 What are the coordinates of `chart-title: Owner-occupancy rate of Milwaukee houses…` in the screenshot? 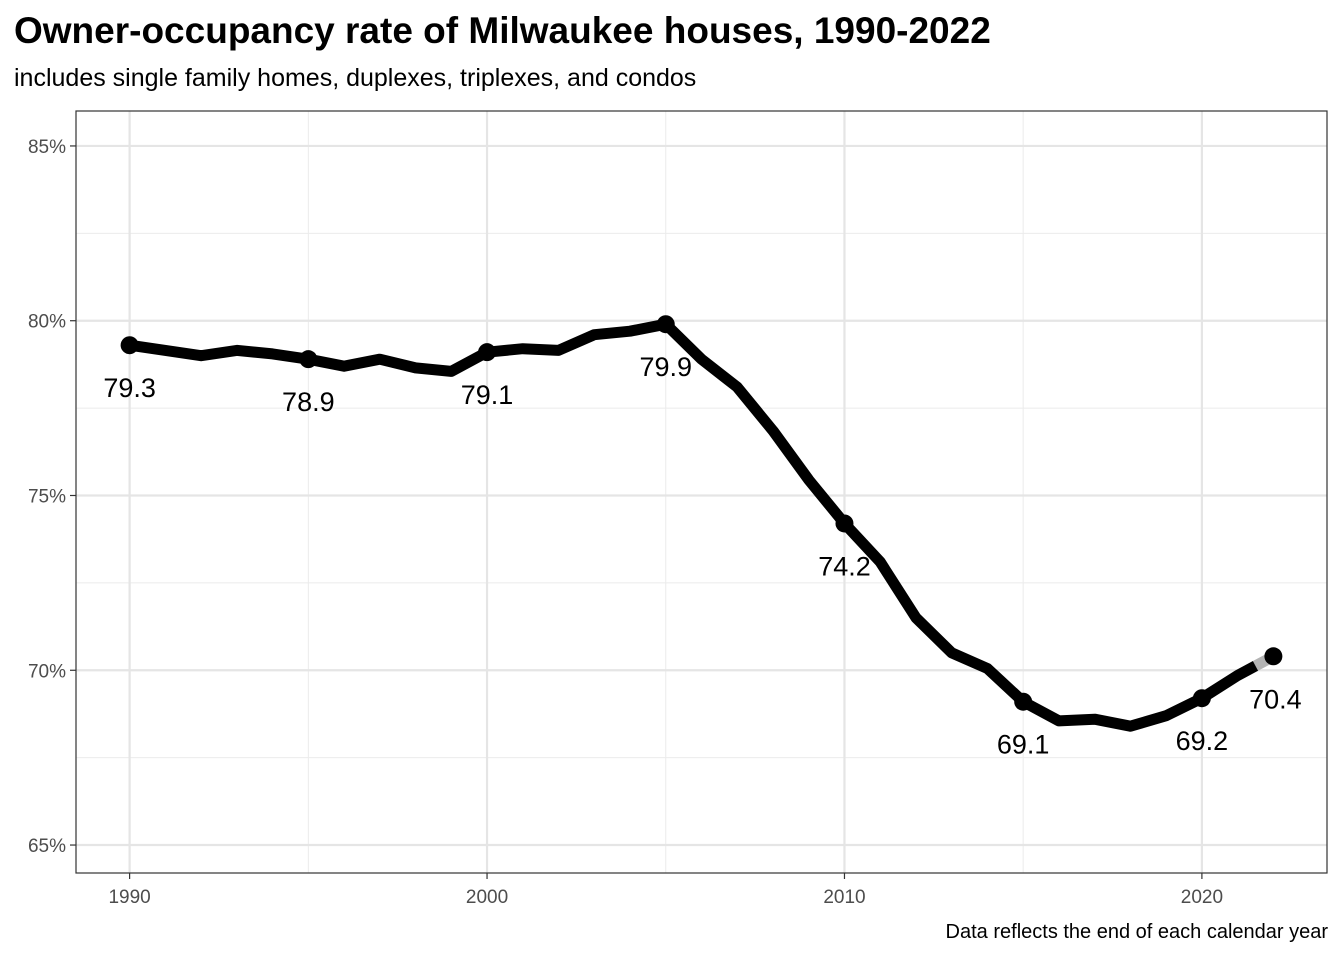 It's located at (502, 30).